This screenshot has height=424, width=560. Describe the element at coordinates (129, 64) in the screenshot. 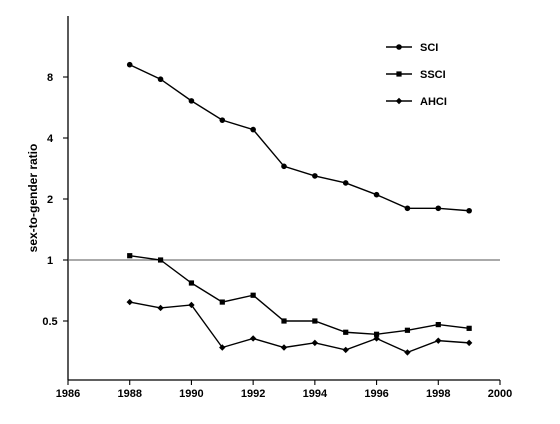

I see `data-point-sci-1988` at that location.